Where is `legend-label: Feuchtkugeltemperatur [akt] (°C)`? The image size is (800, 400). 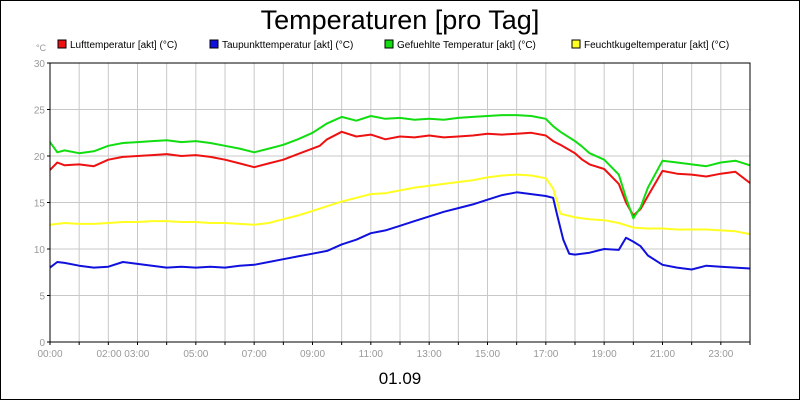 legend-label: Feuchtkugeltemperatur [akt] (°C) is located at coordinates (656, 45).